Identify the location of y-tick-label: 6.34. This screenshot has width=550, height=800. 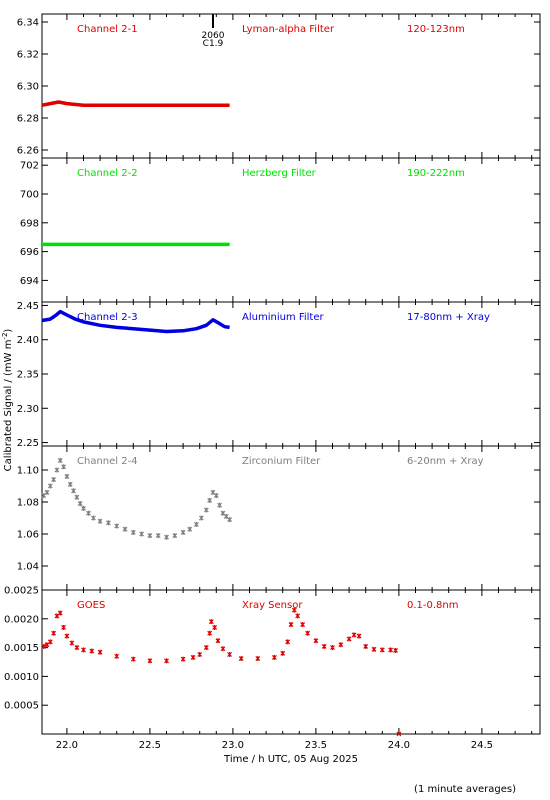
(28, 23).